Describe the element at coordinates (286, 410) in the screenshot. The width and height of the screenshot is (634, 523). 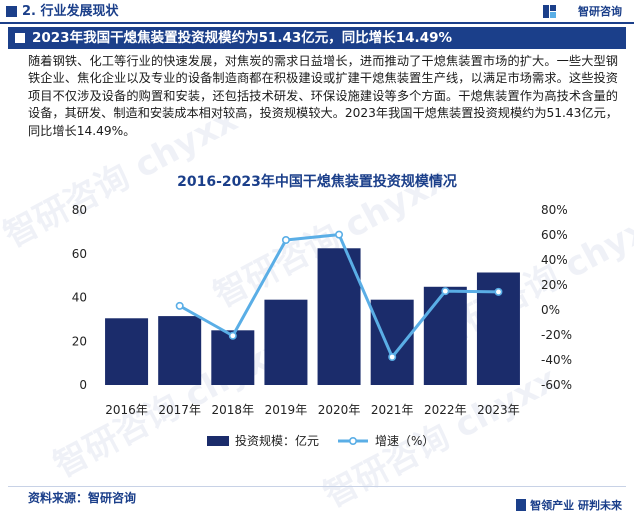
I see `x-tick-label: 2019年` at that location.